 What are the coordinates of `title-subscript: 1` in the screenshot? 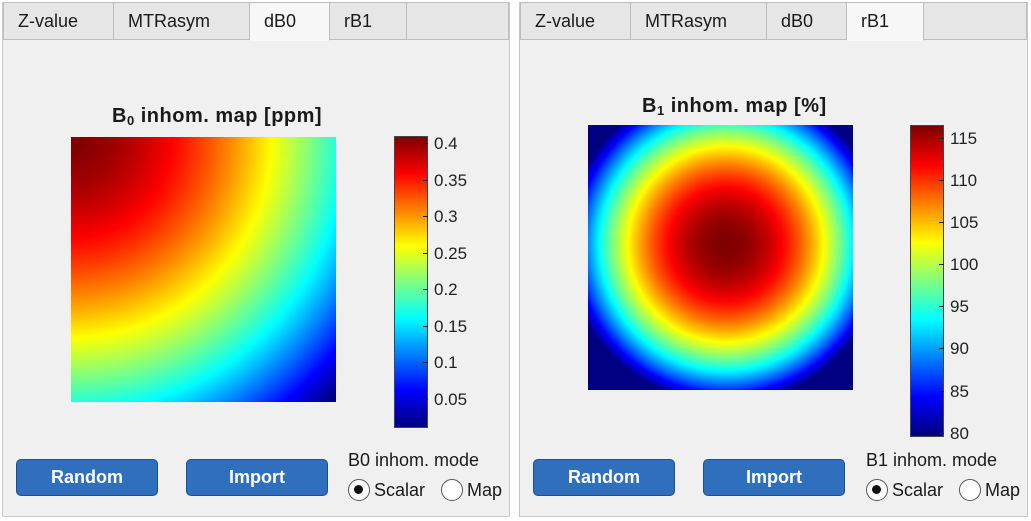 It's located at (660, 110).